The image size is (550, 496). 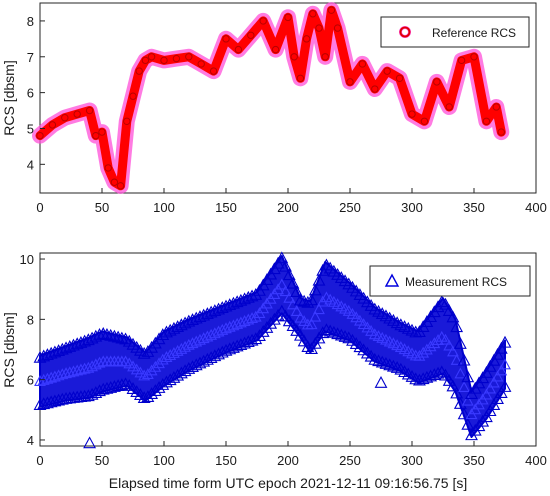 I want to click on x-tick-label: 300, so click(x=412, y=207).